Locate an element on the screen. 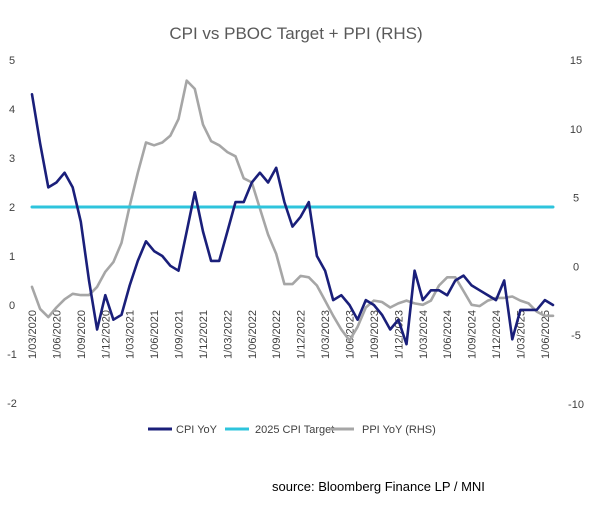 The width and height of the screenshot is (606, 508). right-tick-label: -10 is located at coordinates (576, 405).